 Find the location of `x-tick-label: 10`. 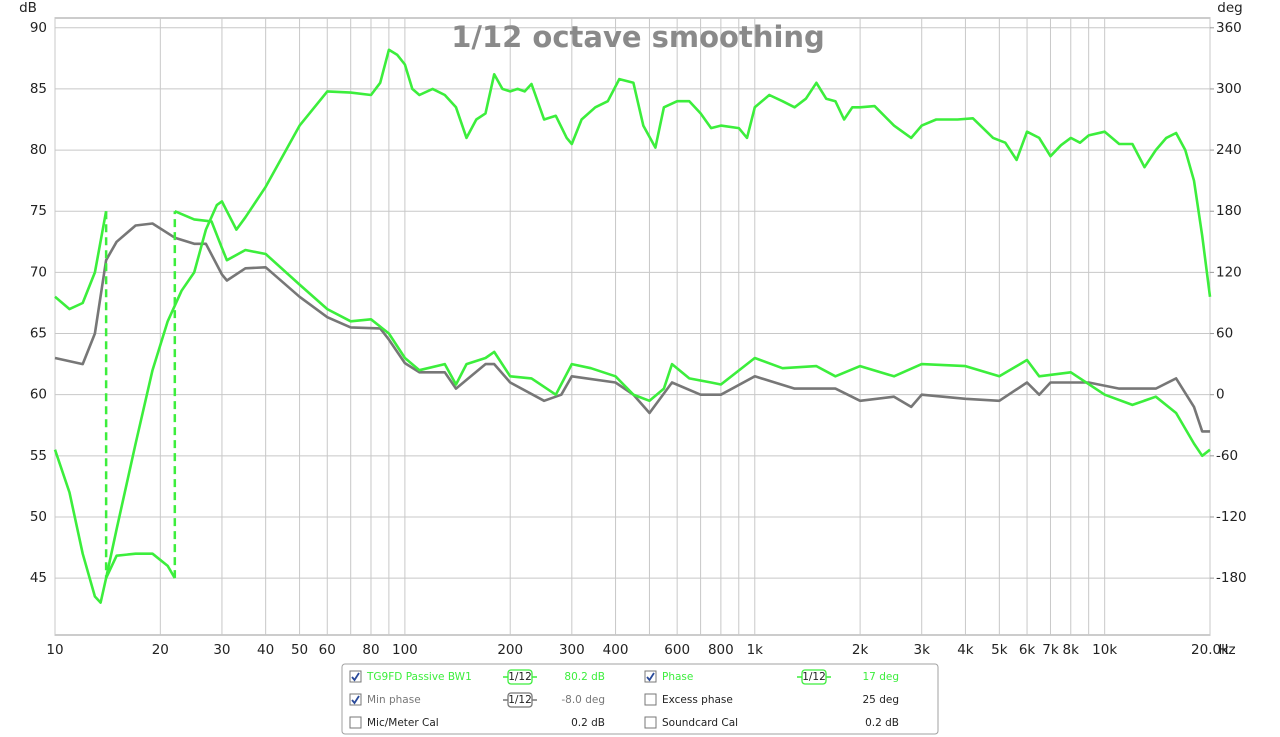

x-tick-label: 10 is located at coordinates (54, 650).